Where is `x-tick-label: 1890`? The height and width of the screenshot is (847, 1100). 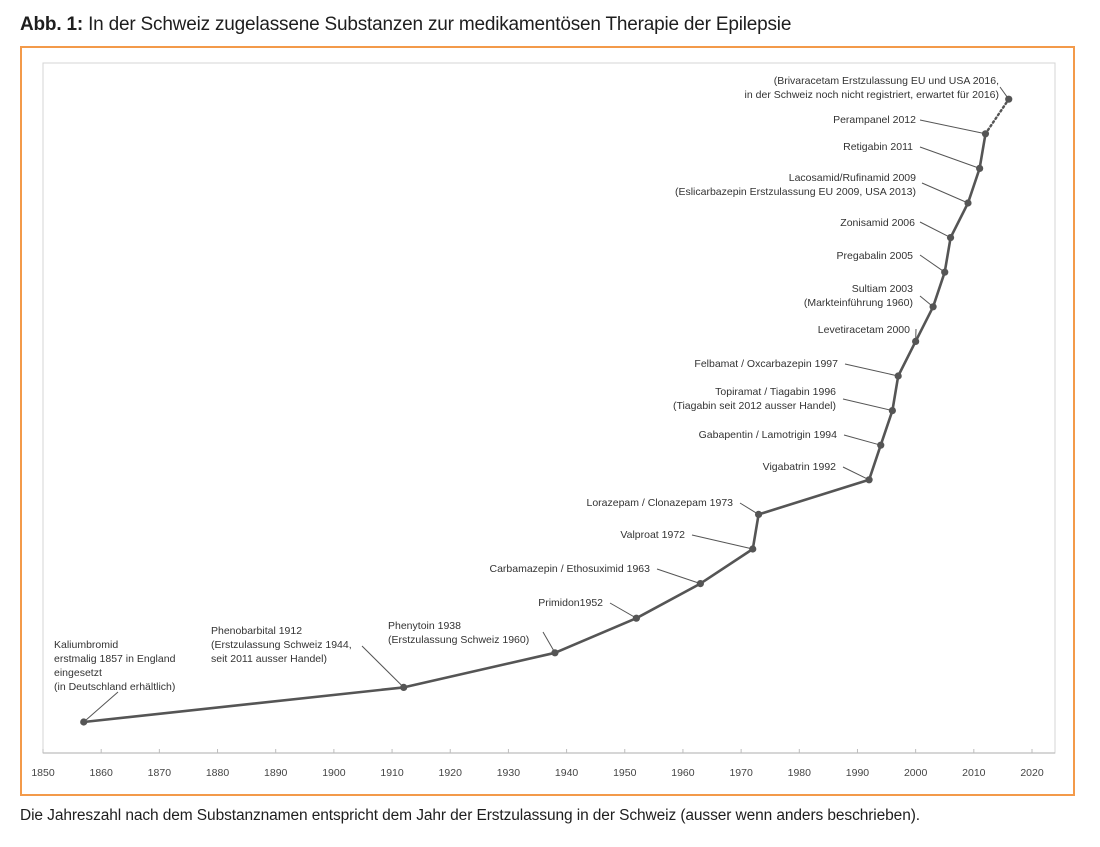 x-tick-label: 1890 is located at coordinates (276, 773).